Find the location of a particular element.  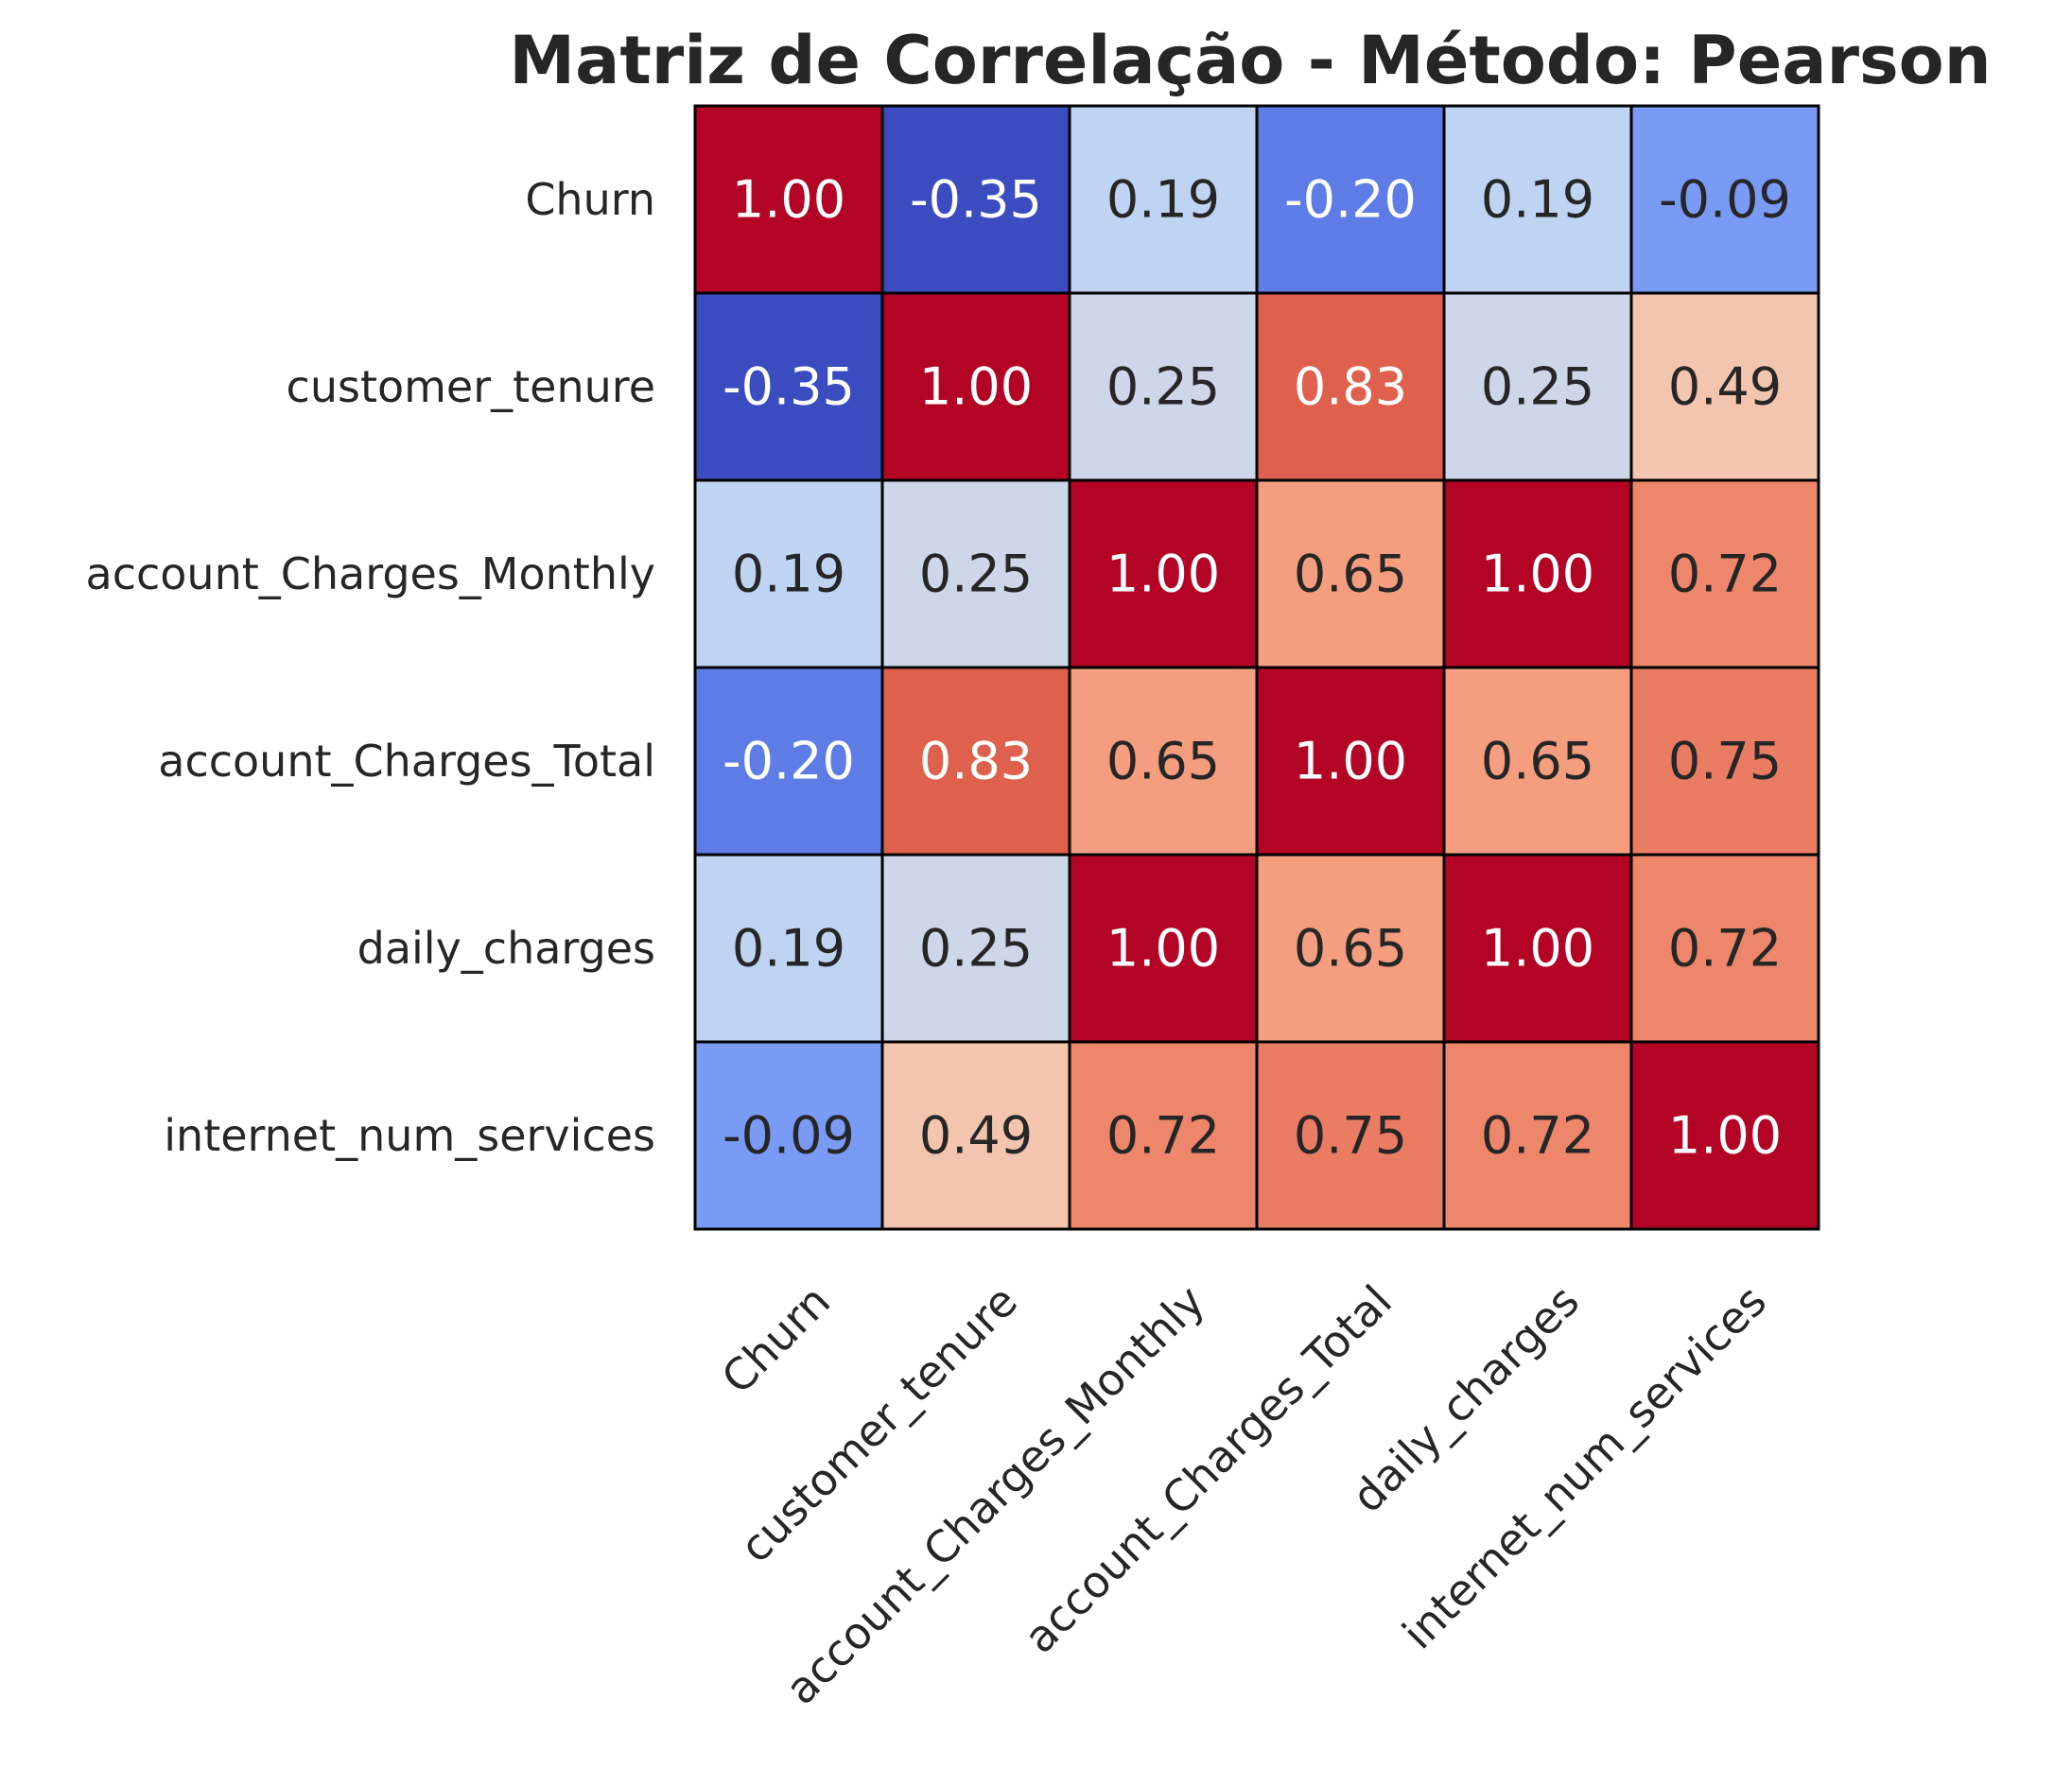

y-tick-label: customer_tenure is located at coordinates (471, 386).